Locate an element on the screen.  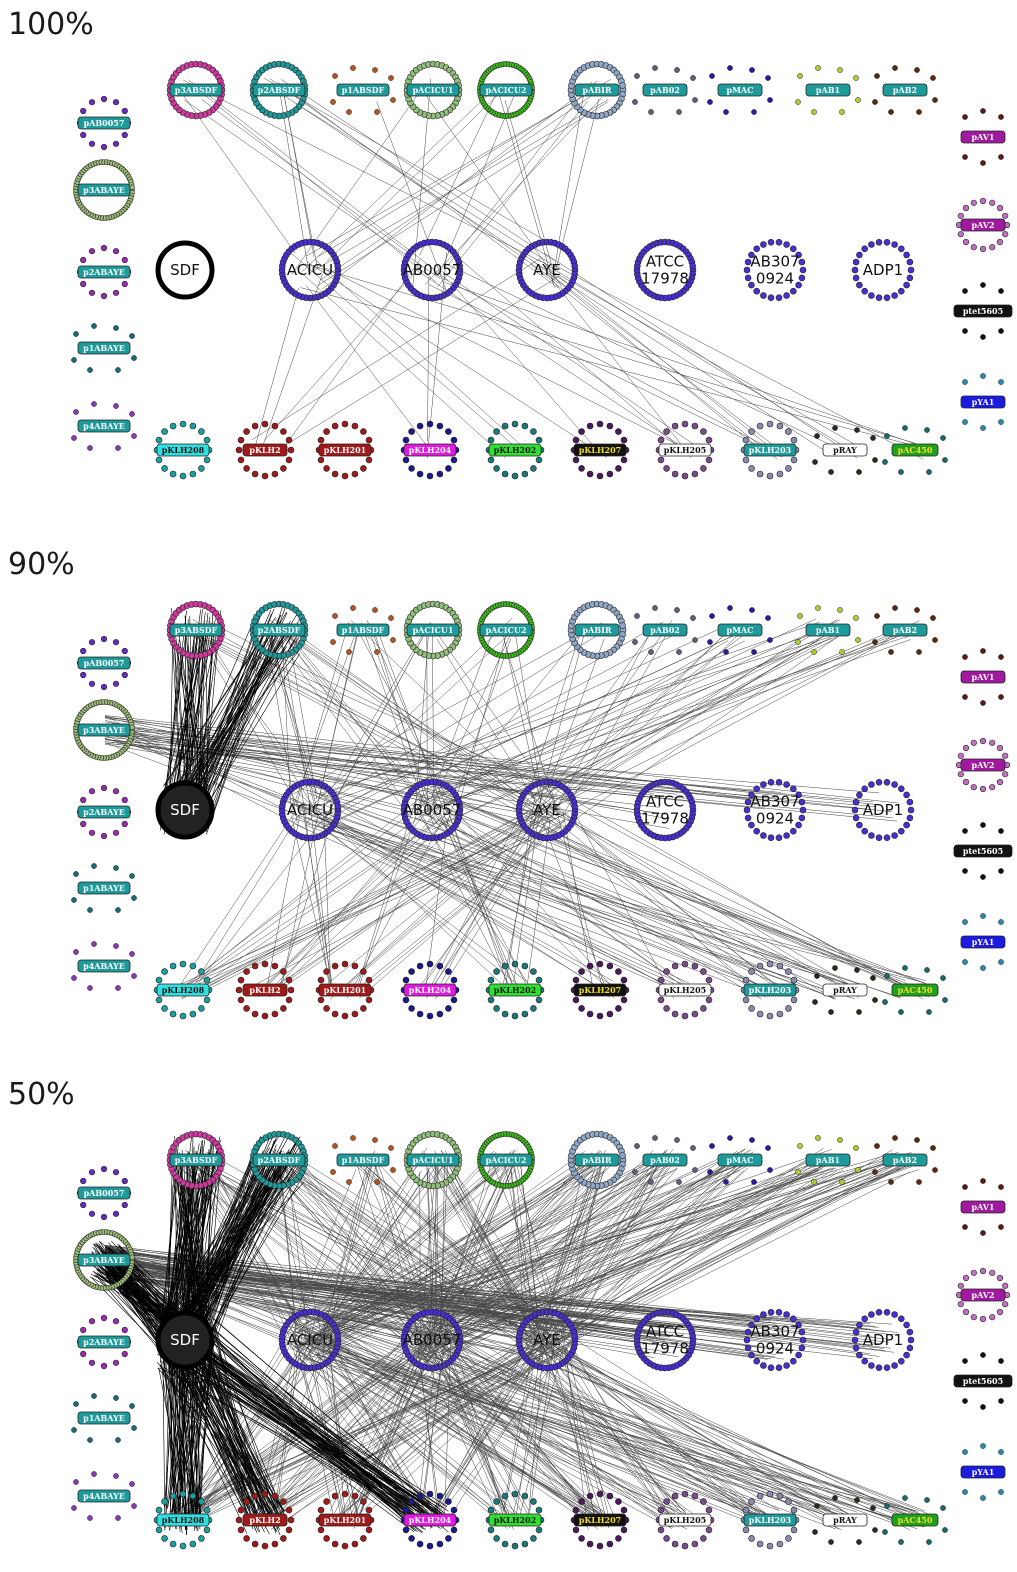
pKLH204-label: pKLH204 is located at coordinates (430, 1520).